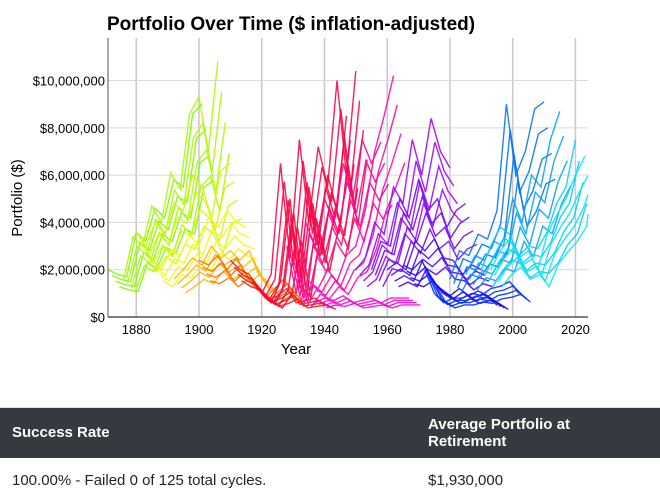 The height and width of the screenshot is (504, 660). What do you see at coordinates (136, 329) in the screenshot?
I see `x-tick-label: 1880` at bounding box center [136, 329].